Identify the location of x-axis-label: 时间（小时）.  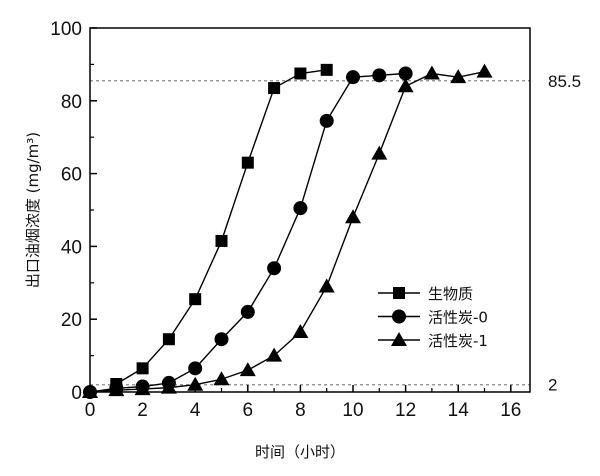
(300, 452).